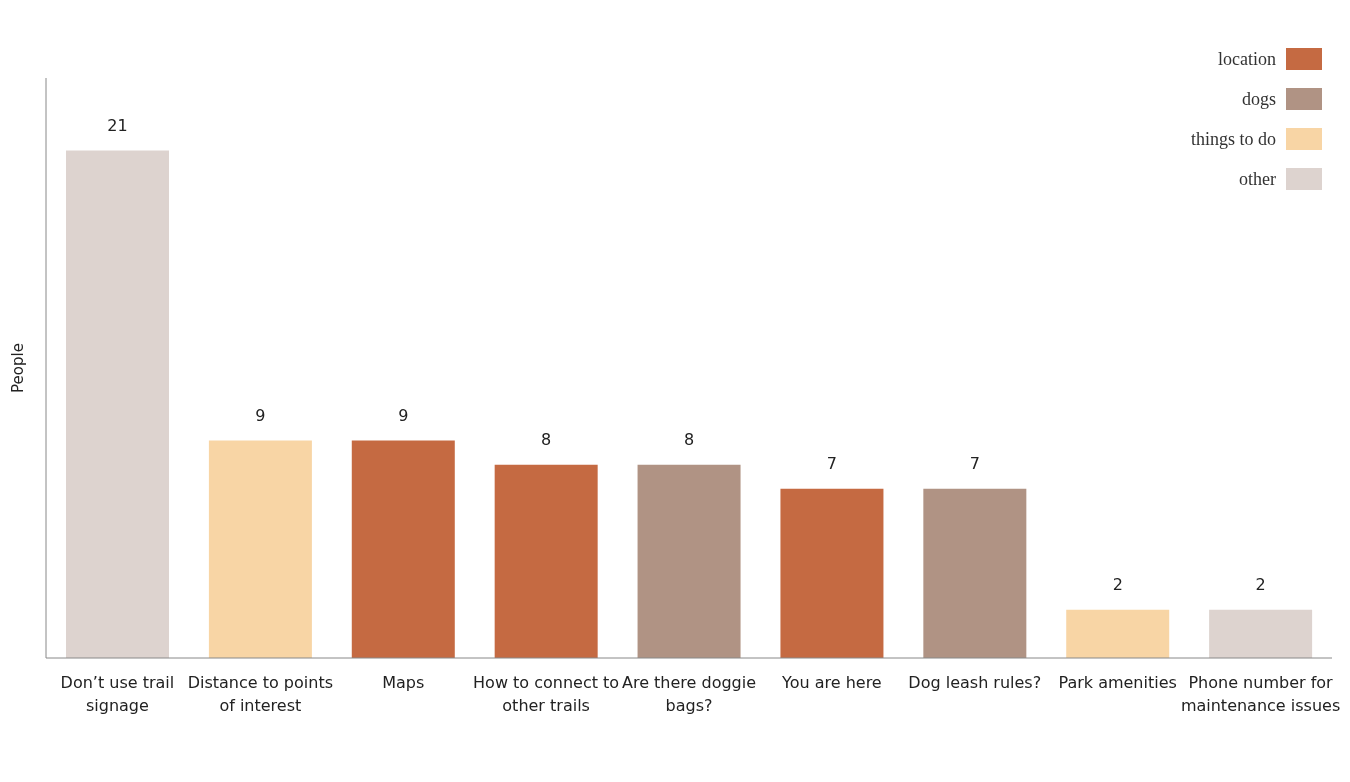 Image resolution: width=1350 pixels, height=782 pixels. What do you see at coordinates (831, 682) in the screenshot?
I see `x-tick-label: You are here` at bounding box center [831, 682].